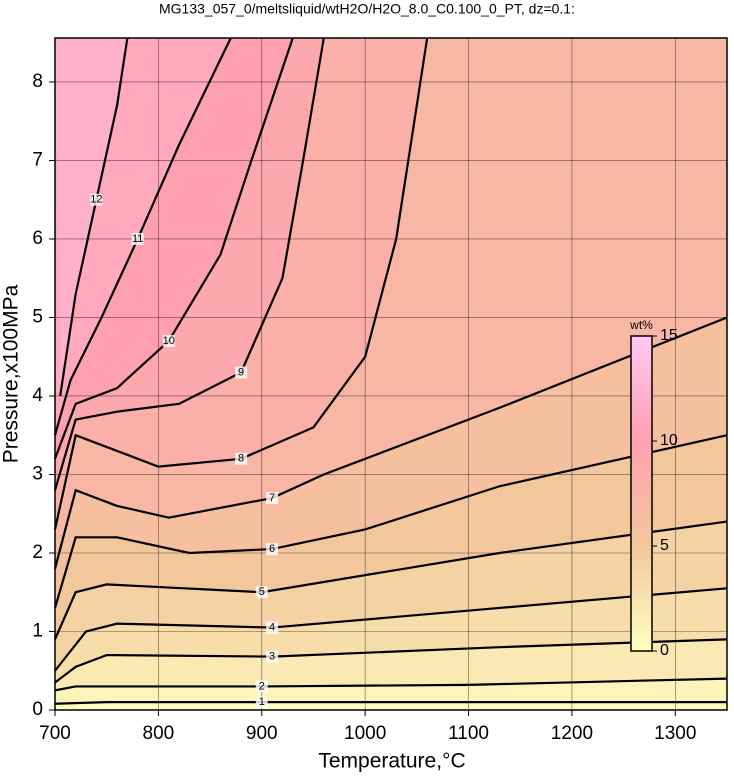  What do you see at coordinates (641, 325) in the screenshot?
I see `colorbar-label: wt%` at bounding box center [641, 325].